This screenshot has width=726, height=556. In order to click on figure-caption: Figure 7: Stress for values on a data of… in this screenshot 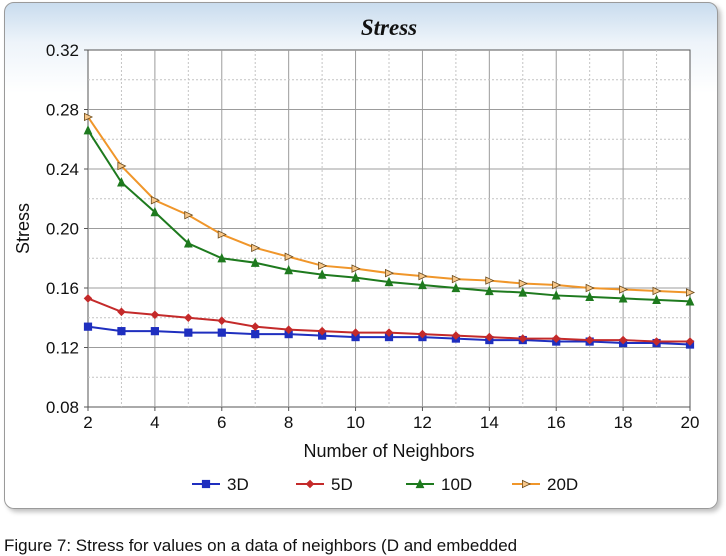, I will do `click(261, 545)`.